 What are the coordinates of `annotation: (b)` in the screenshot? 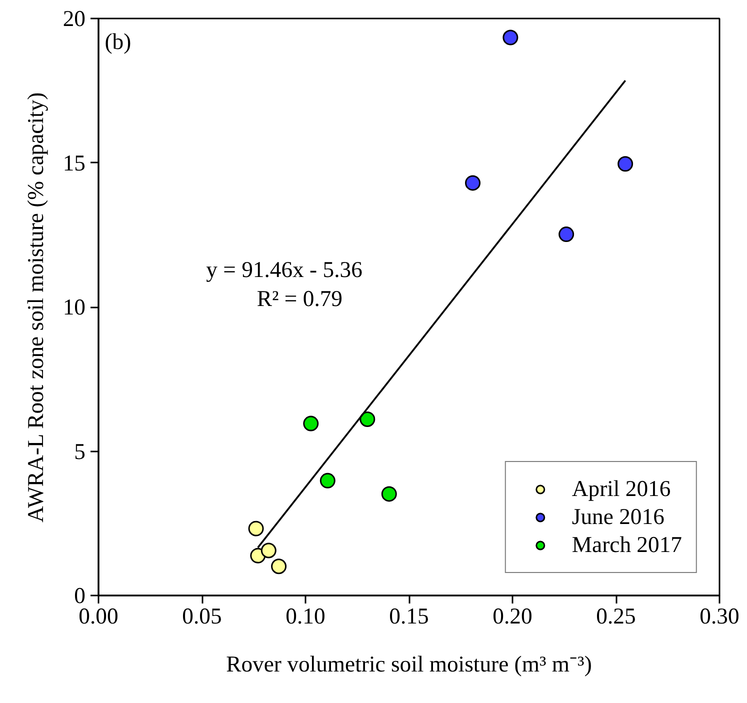 It's located at (118, 41).